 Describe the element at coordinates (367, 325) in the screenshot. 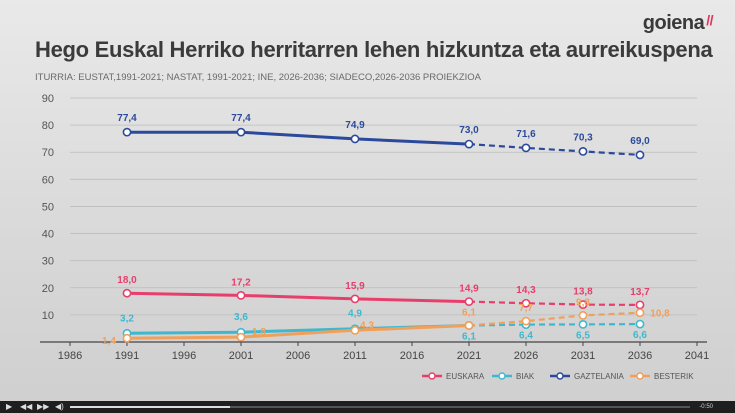

I see `data-label-besterik: 4,3` at that location.